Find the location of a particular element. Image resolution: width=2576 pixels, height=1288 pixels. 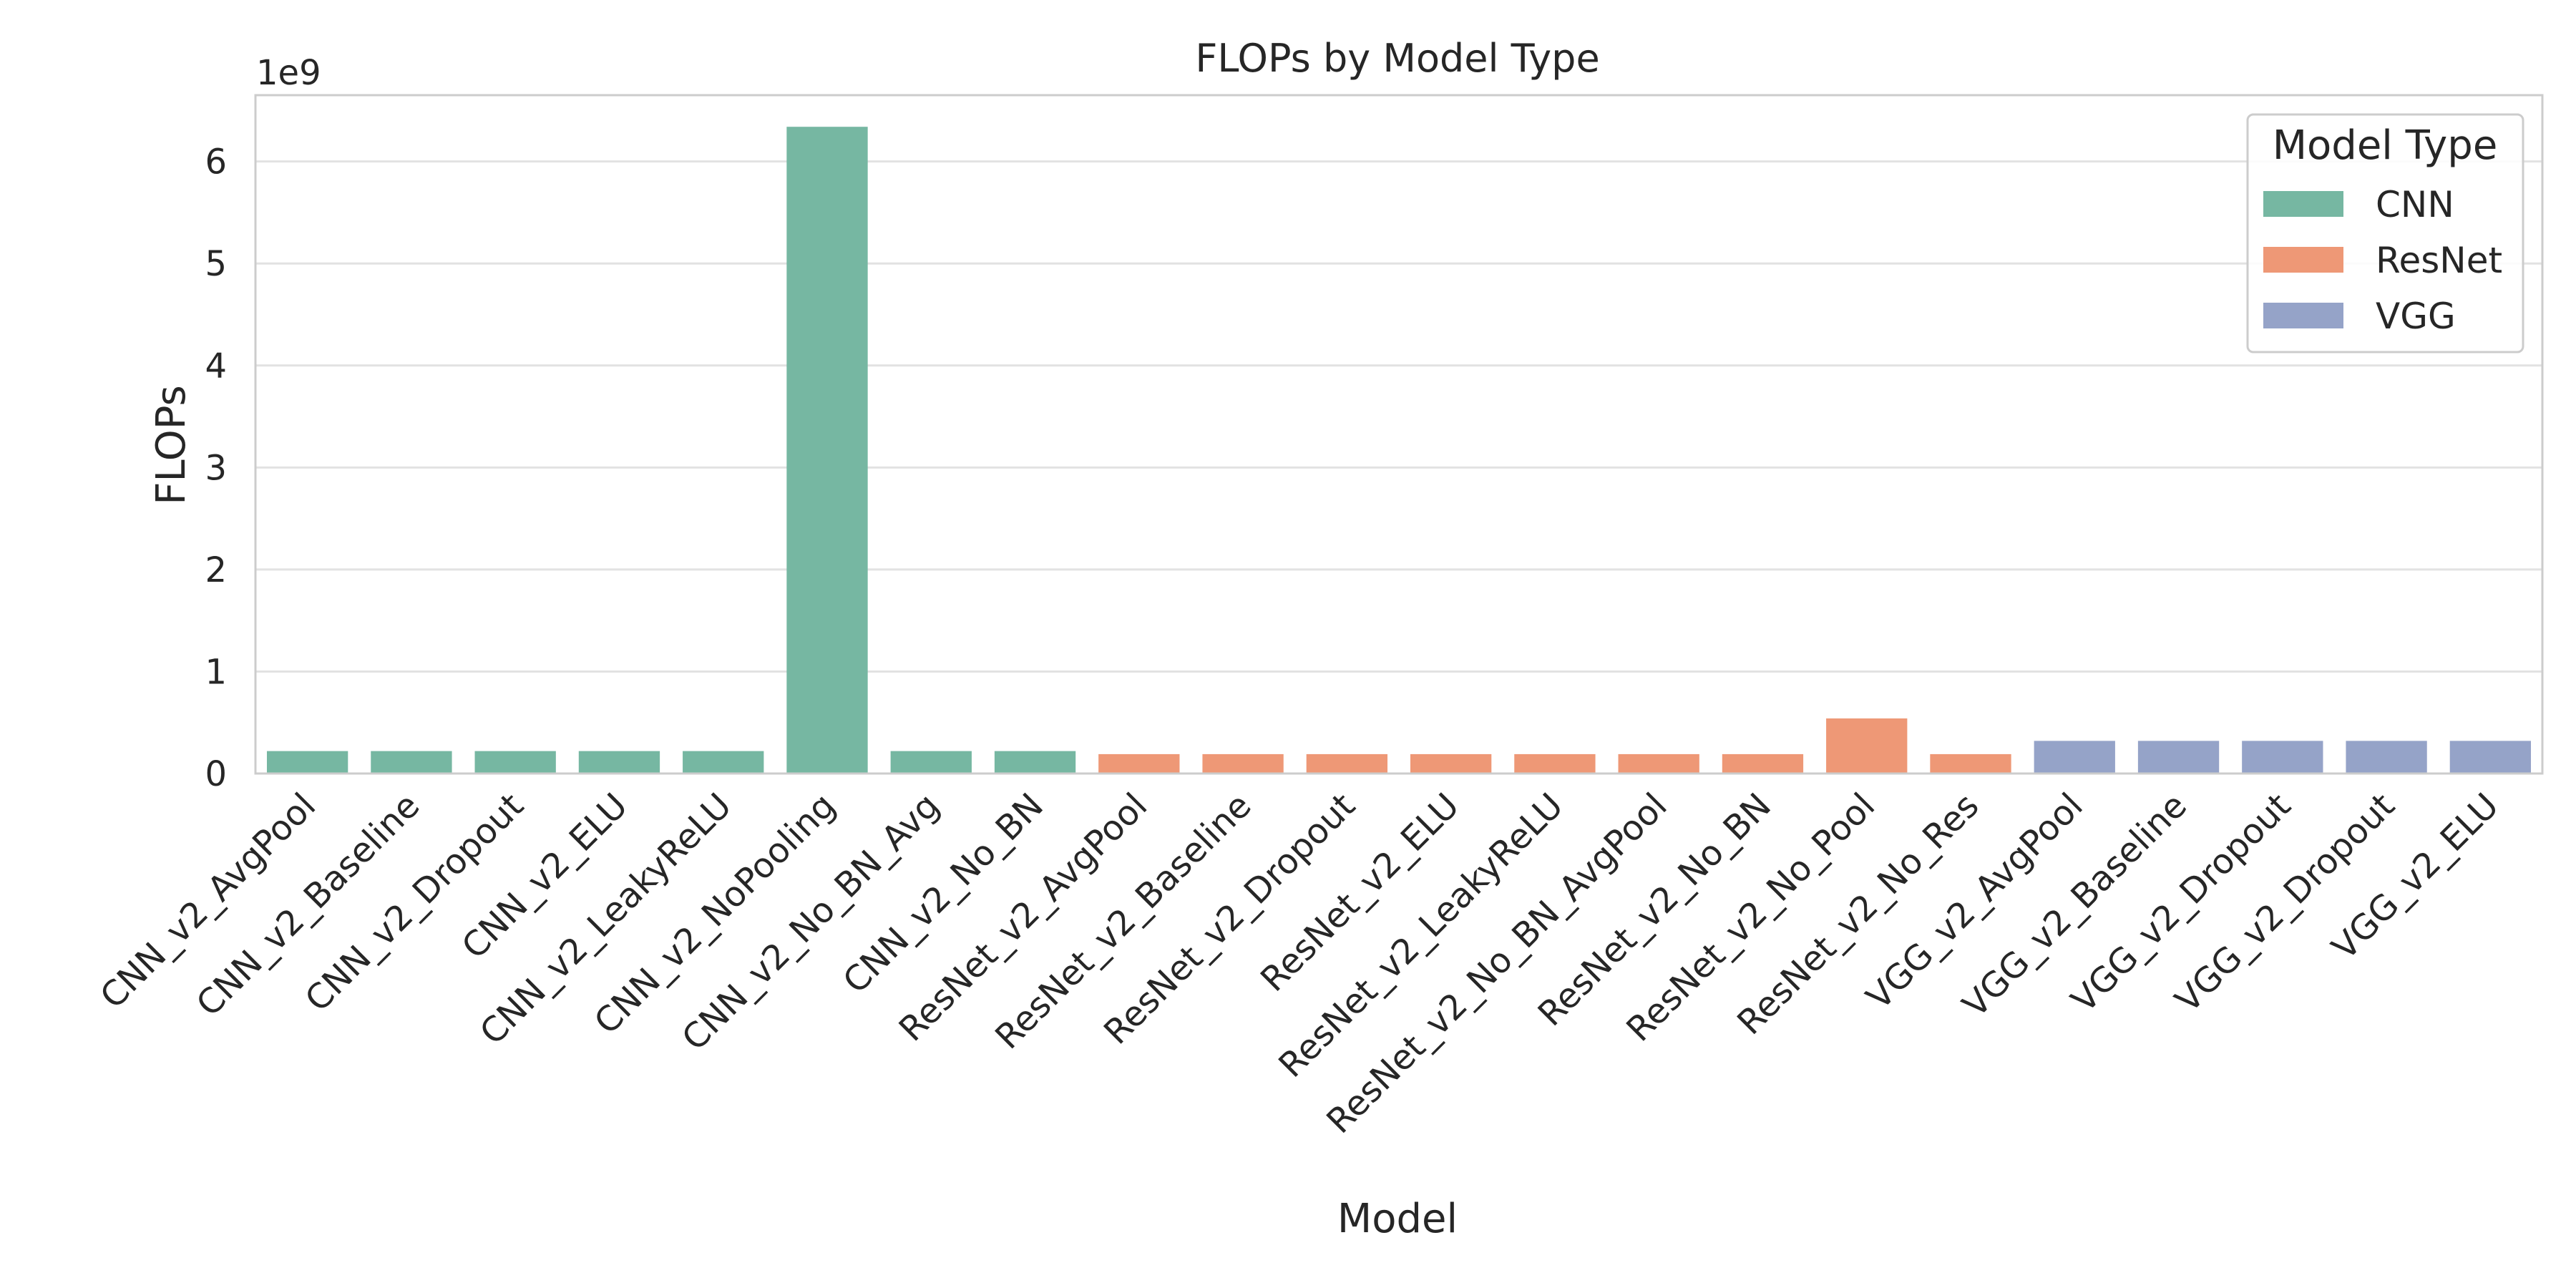

y-tick-labels: 0 1 2 3 4 5 6 is located at coordinates (216, 468).